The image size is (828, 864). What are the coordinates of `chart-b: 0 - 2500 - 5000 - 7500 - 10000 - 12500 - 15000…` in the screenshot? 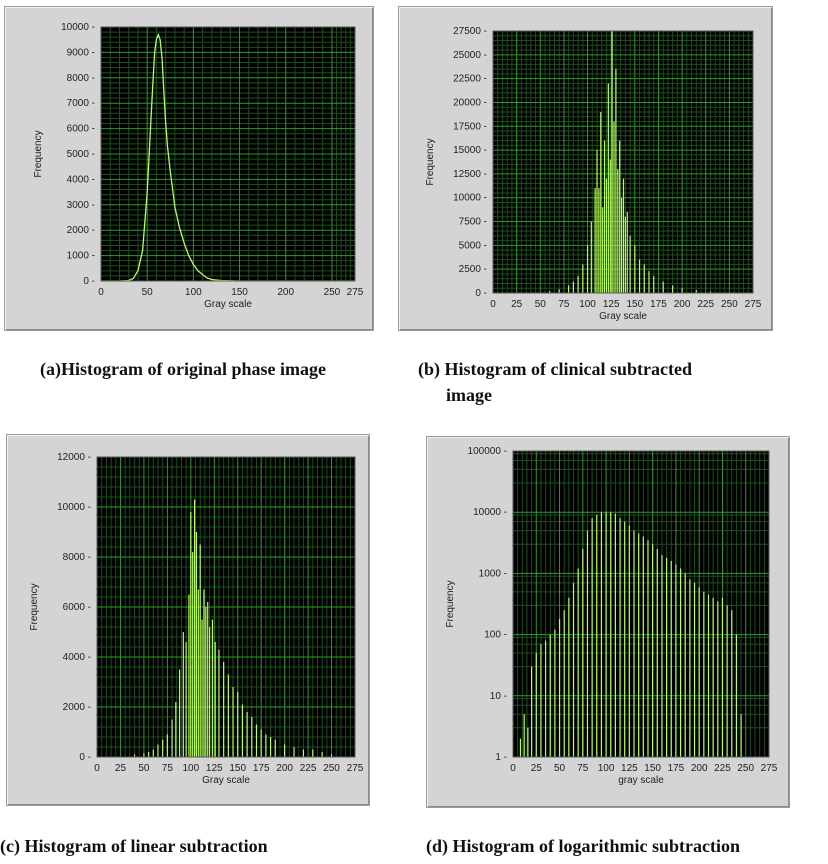 It's located at (593, 174).